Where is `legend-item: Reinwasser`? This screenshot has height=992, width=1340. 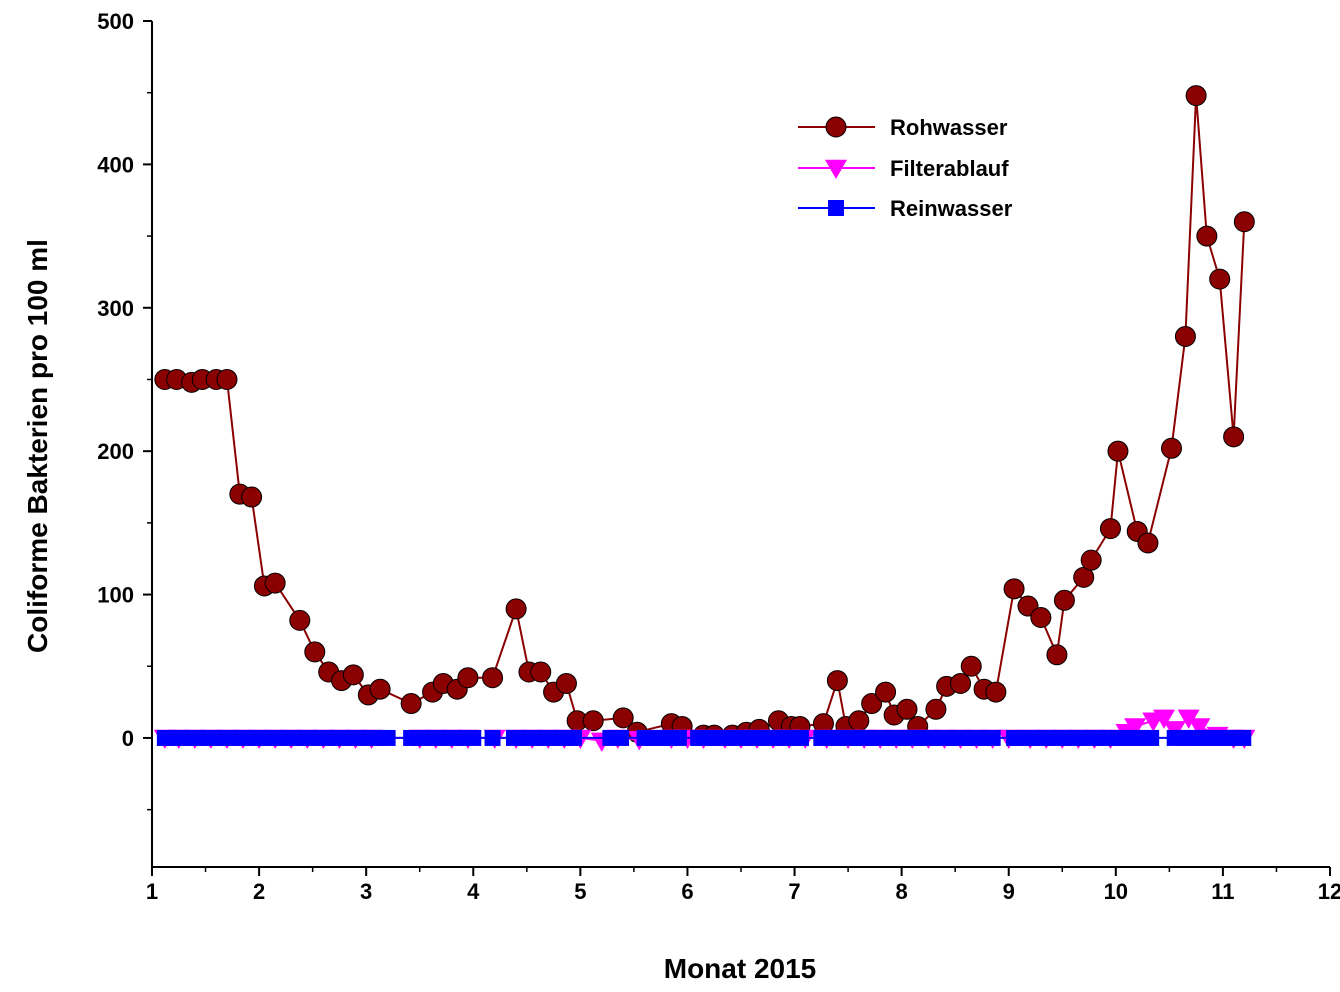 legend-item: Reinwasser is located at coordinates (905, 208).